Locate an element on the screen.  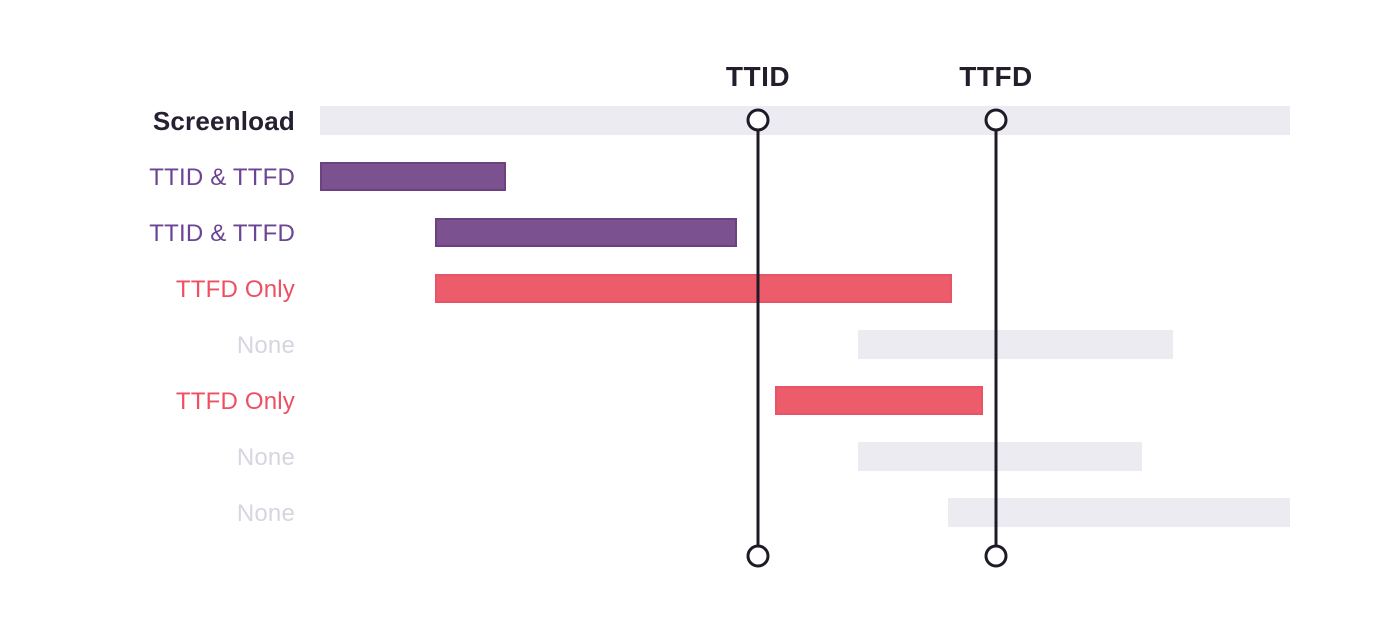
marker-circle-bottom-ttfd is located at coordinates (996, 556).